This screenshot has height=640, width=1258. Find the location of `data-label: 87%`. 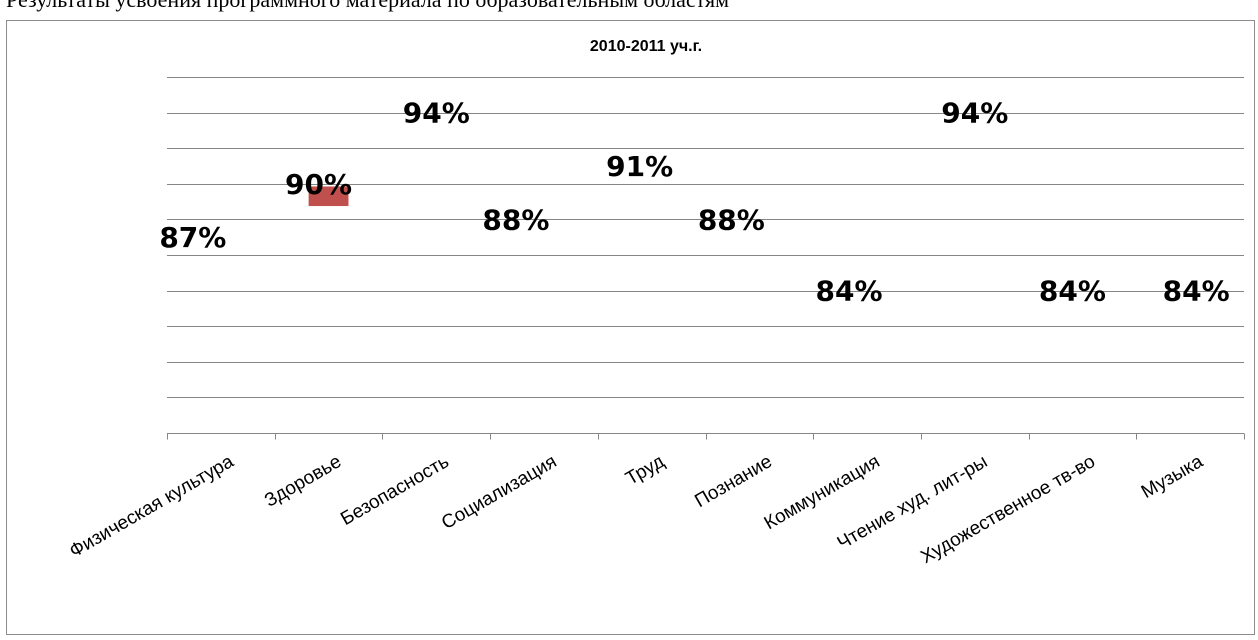

data-label: 87% is located at coordinates (192, 237).